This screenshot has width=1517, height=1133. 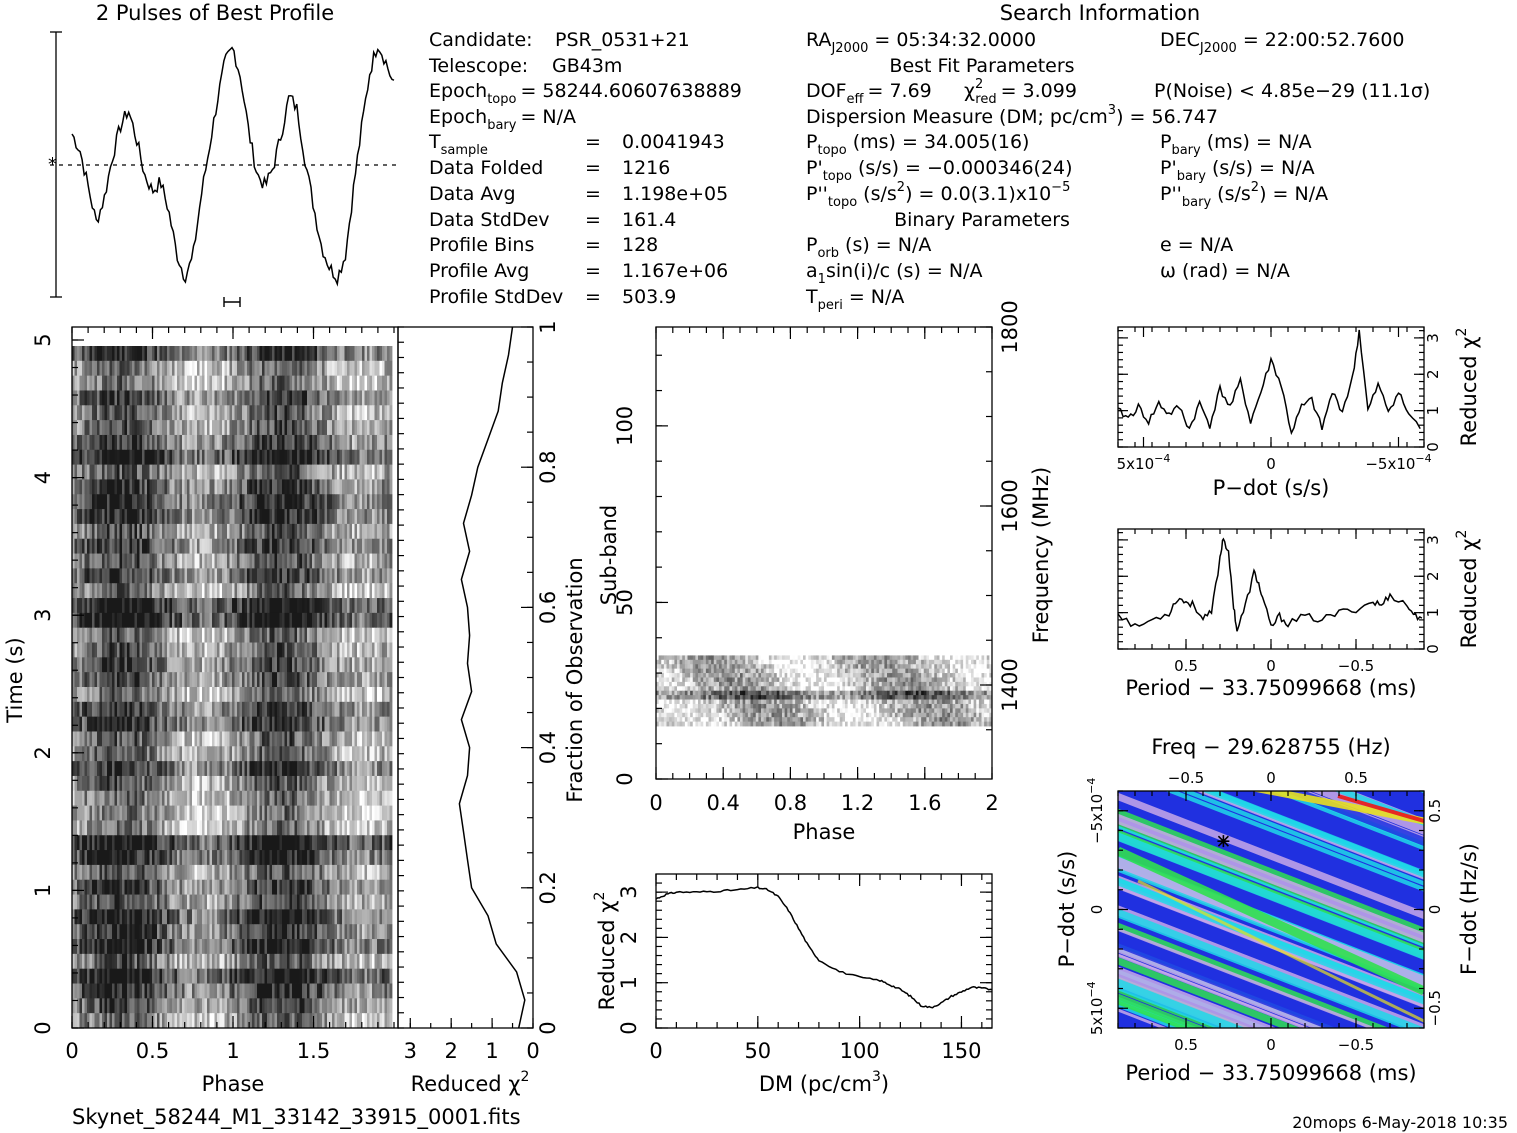 I want to click on chi2-red: χ2 red = 3.099, so click(x=1020, y=92).